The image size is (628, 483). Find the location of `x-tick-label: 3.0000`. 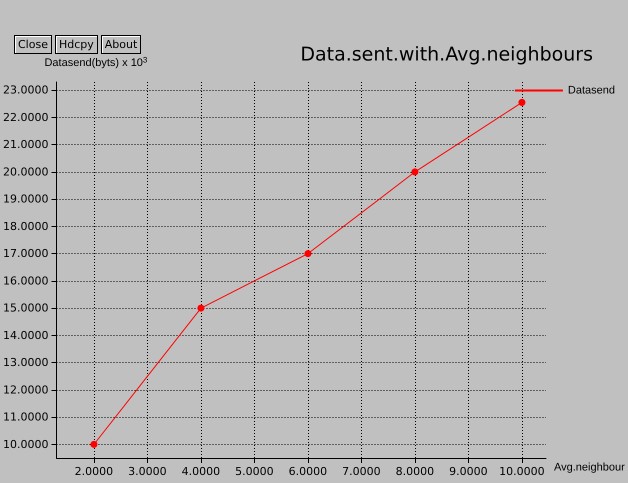

x-tick-label: 3.0000 is located at coordinates (147, 471).